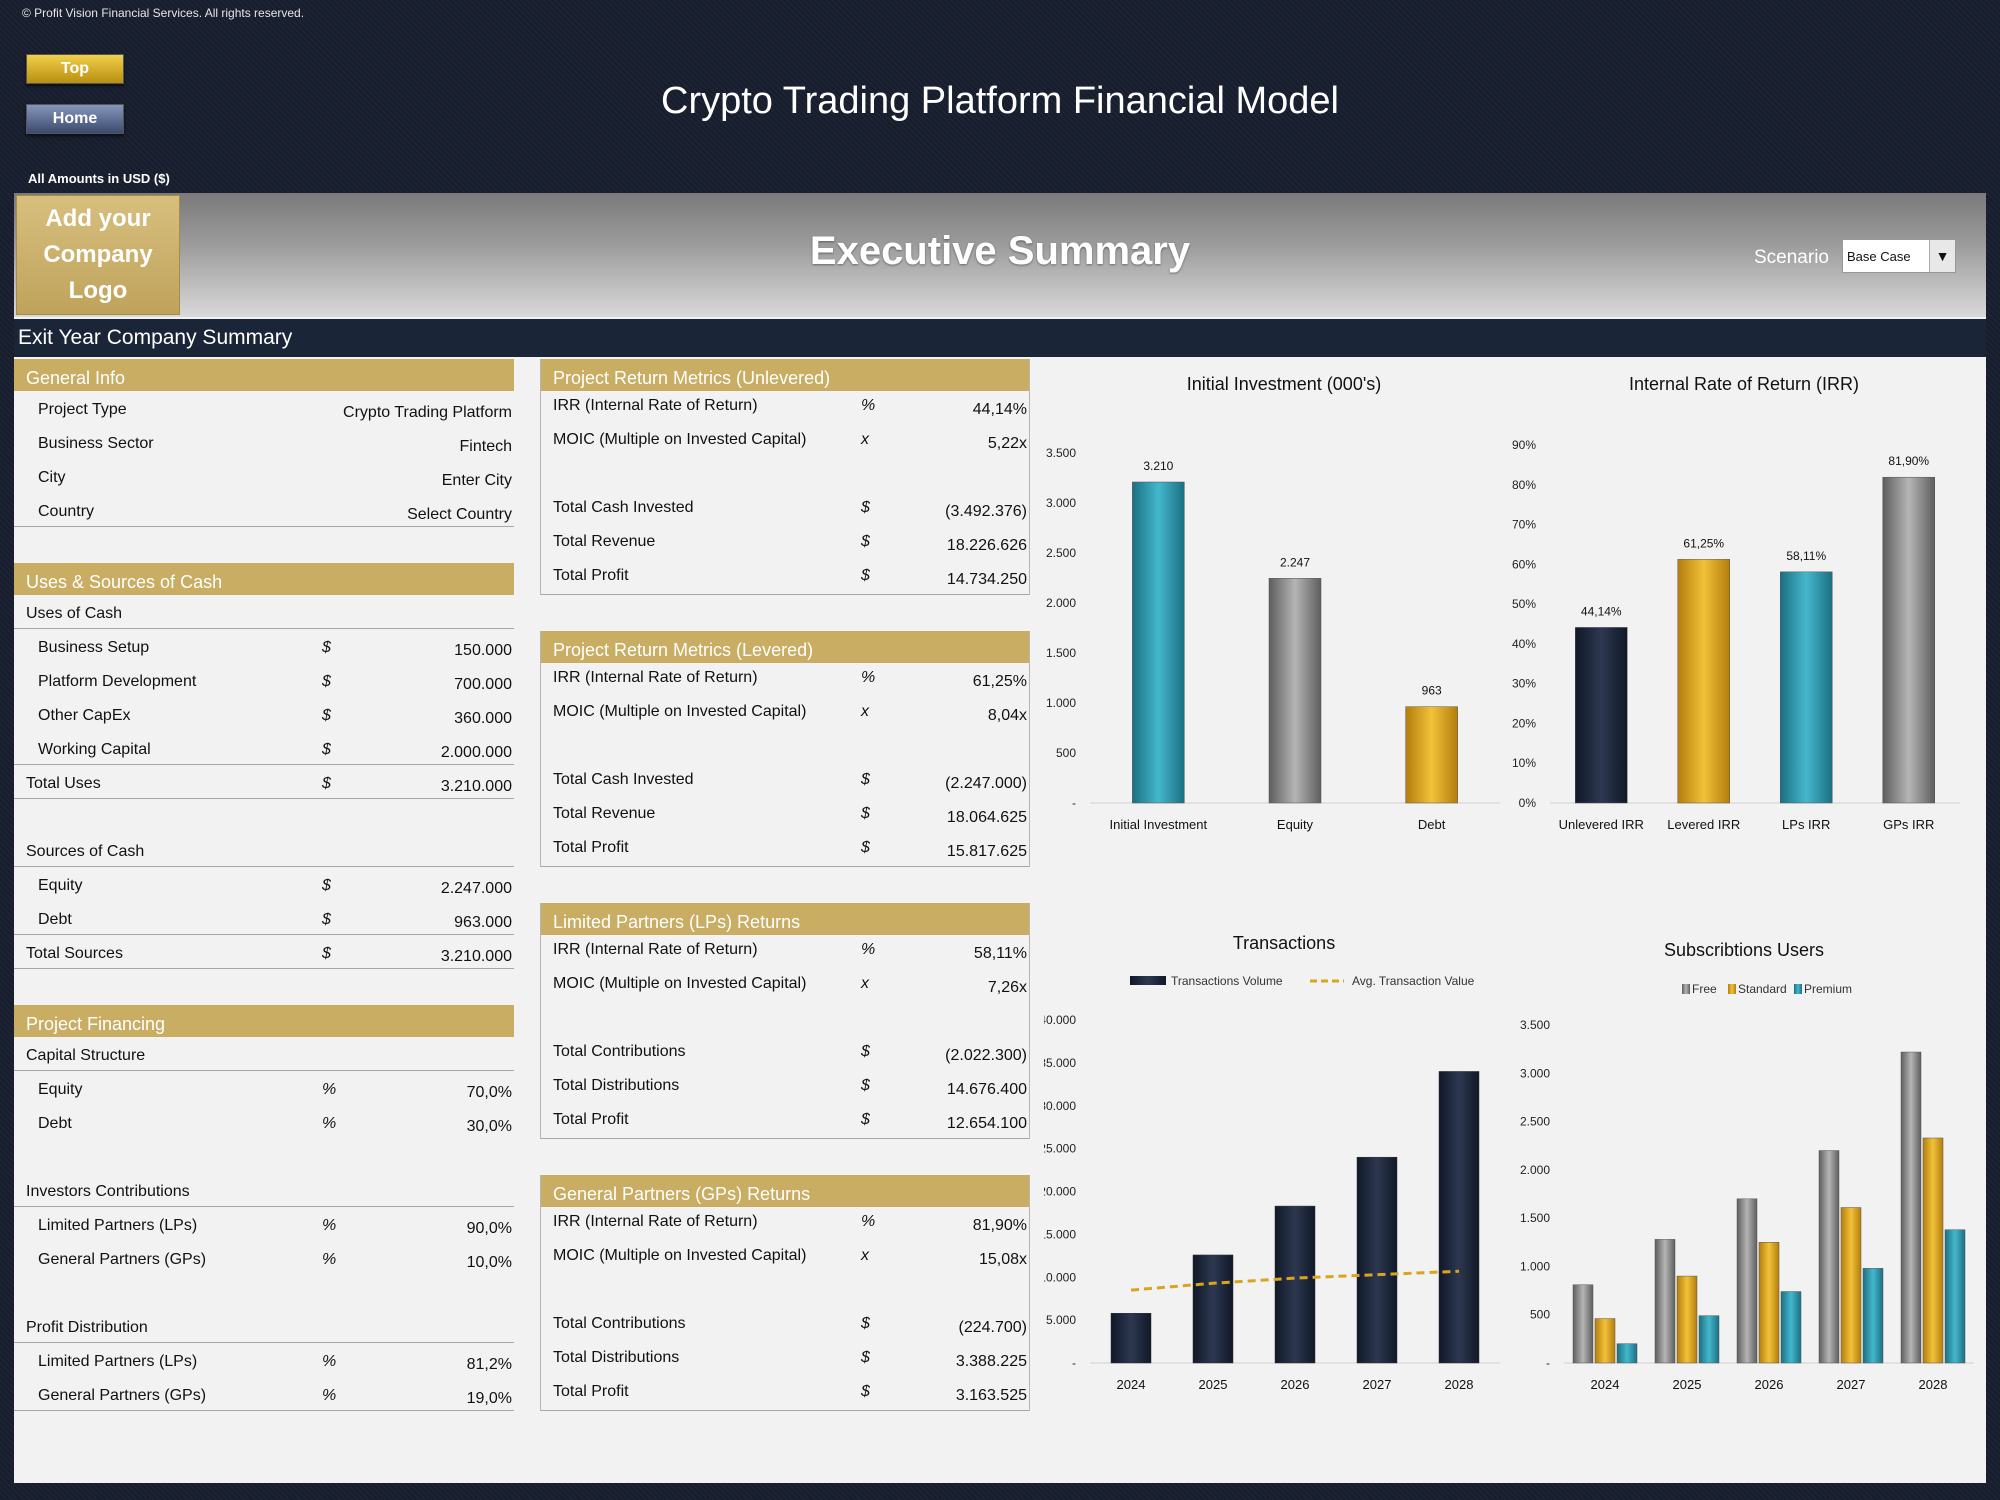  Describe the element at coordinates (98, 255) in the screenshot. I see `company-logo-placeholder: Add your Company Logo` at that location.